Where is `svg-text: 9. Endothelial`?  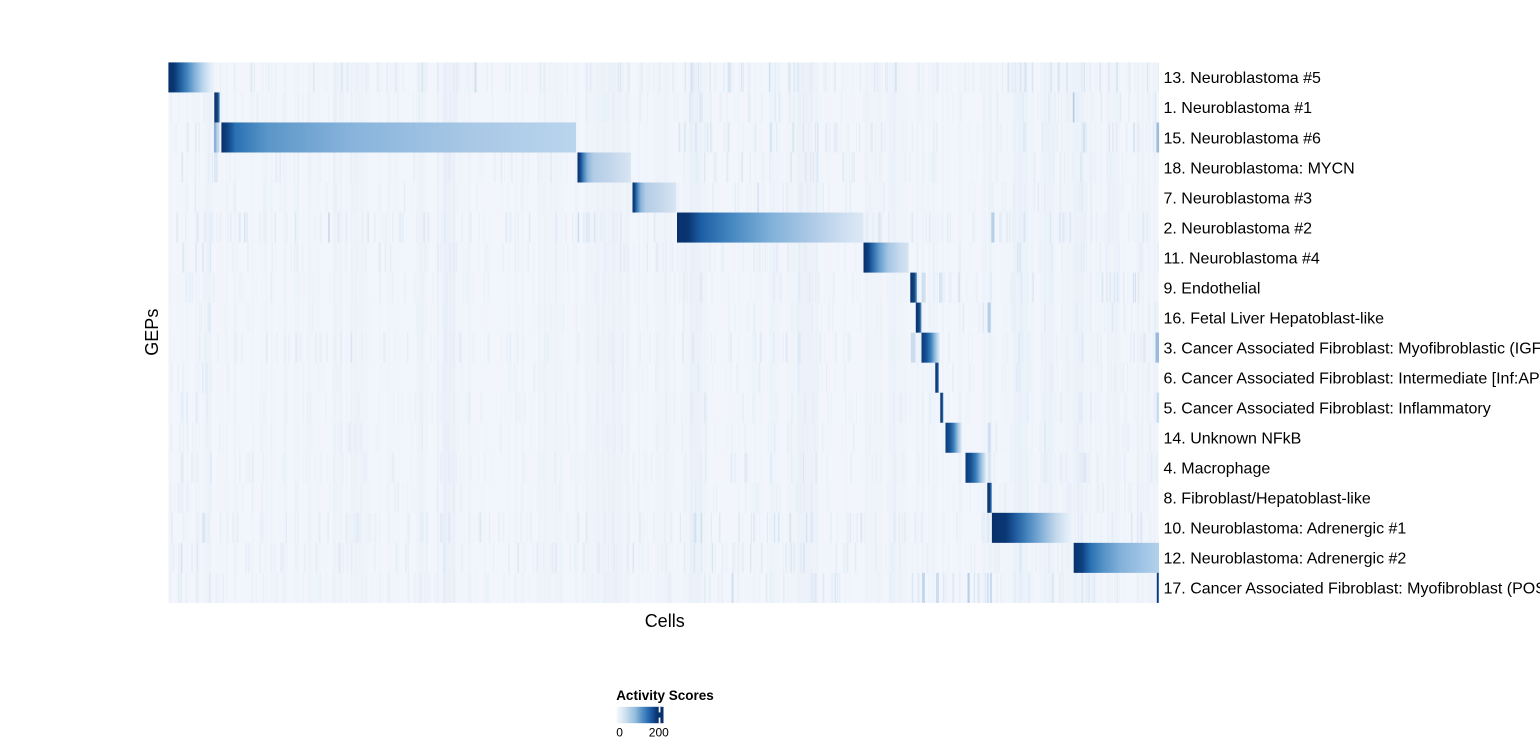
svg-text: 9. Endothelial is located at coordinates (1212, 288).